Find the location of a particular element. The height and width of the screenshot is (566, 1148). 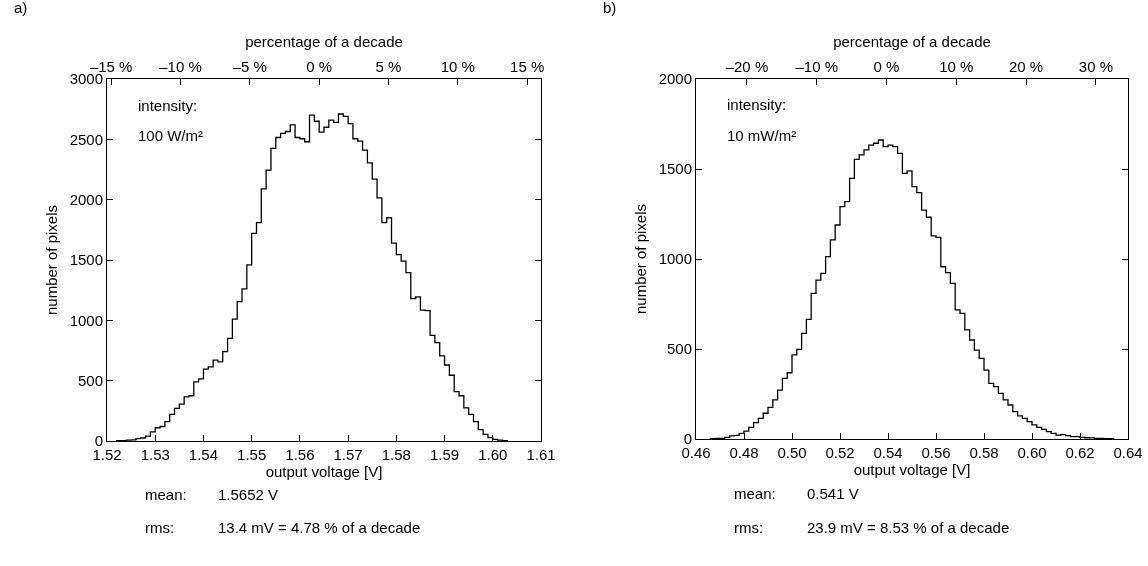

x-tick-label: 1.60 is located at coordinates (493, 454).